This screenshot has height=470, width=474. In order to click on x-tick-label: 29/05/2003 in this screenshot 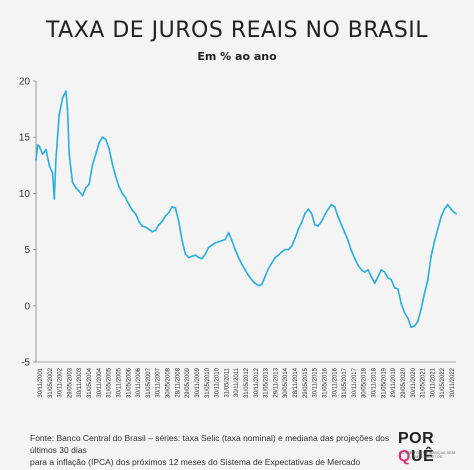, I will do `click(70, 382)`.